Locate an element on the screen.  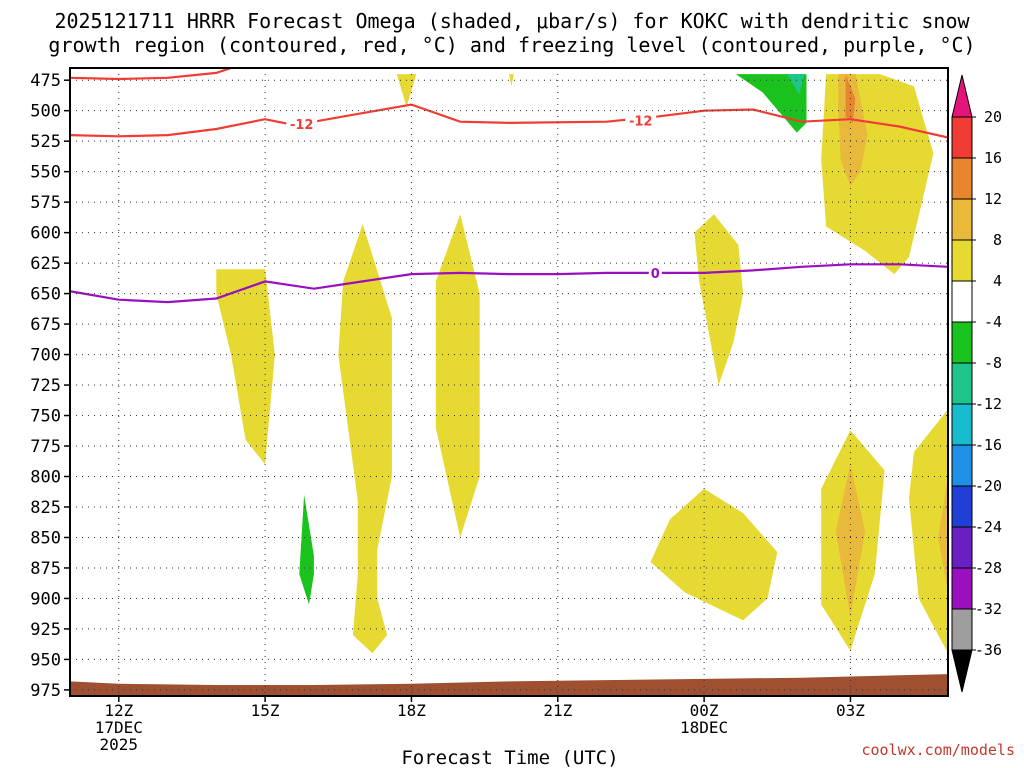
colorbar-tick-label: -24 is located at coordinates (988, 527).